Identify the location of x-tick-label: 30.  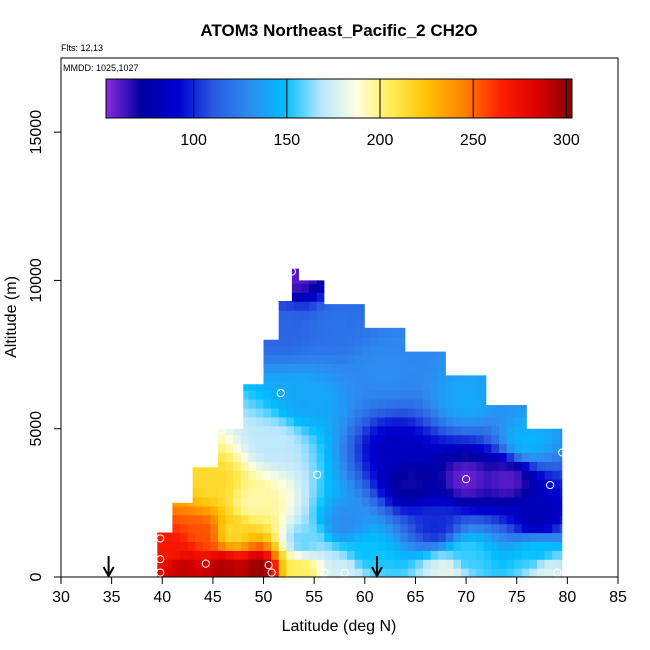
(61, 597).